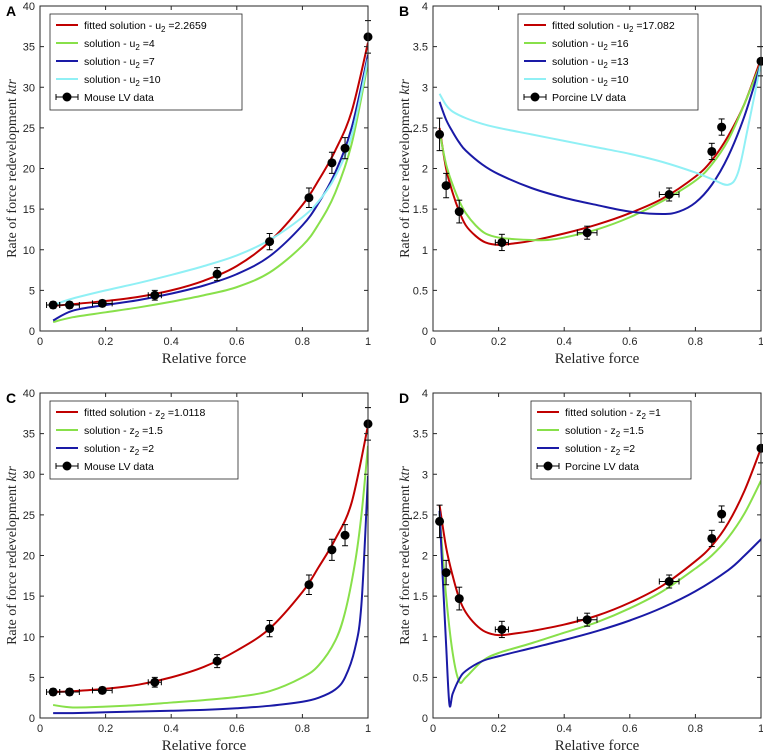 The width and height of the screenshot is (763, 754). Describe the element at coordinates (29, 88) in the screenshot. I see `y-tick-label: 30` at that location.